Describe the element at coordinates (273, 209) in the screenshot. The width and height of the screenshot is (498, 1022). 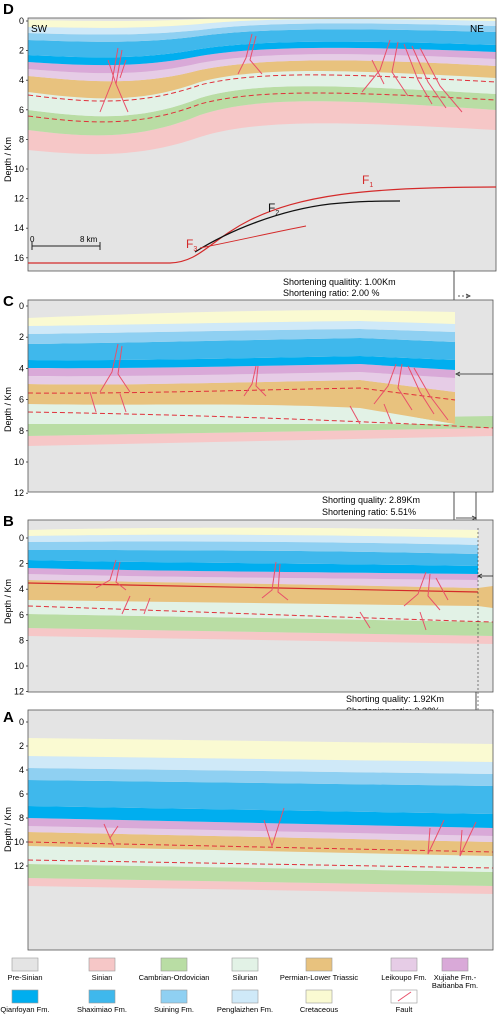
I see `fault-label-f2: F2` at that location.